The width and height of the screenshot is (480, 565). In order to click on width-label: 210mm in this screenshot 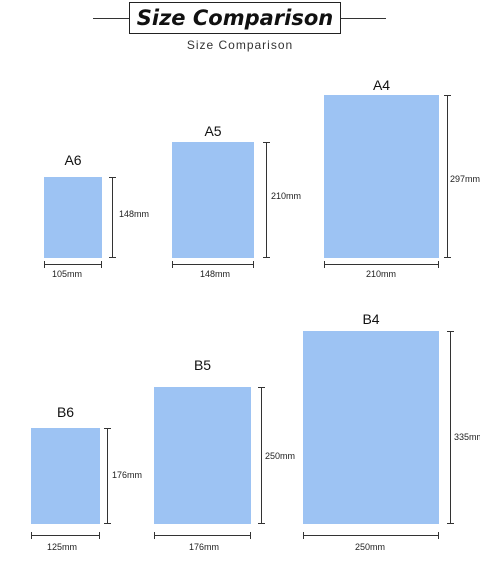, I will do `click(381, 274)`.